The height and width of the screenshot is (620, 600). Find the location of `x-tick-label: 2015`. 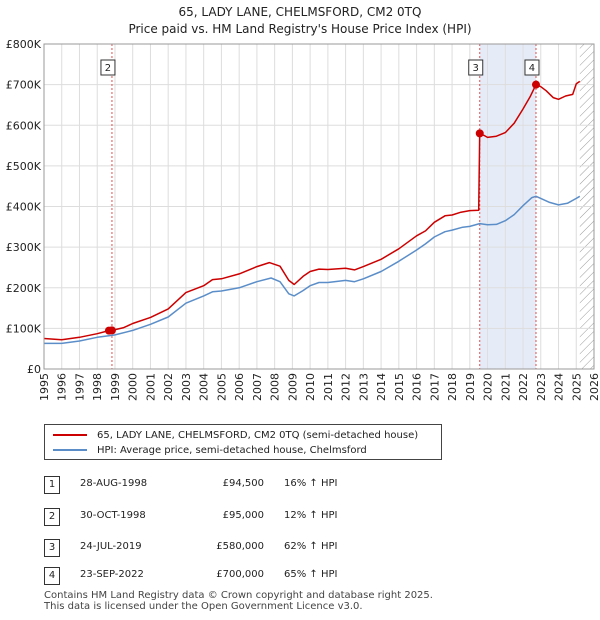

x-tick-label: 2015 is located at coordinates (399, 387).